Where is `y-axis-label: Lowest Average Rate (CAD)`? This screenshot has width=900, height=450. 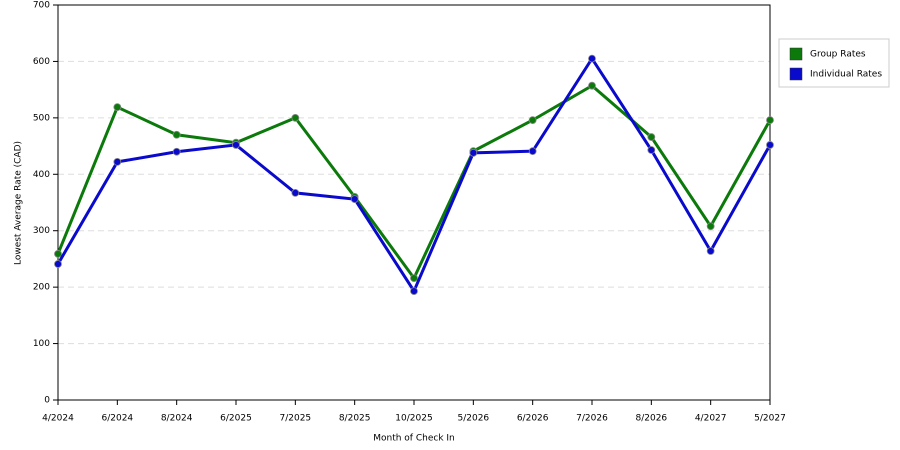
y-axis-label: Lowest Average Rate (CAD) is located at coordinates (19, 203).